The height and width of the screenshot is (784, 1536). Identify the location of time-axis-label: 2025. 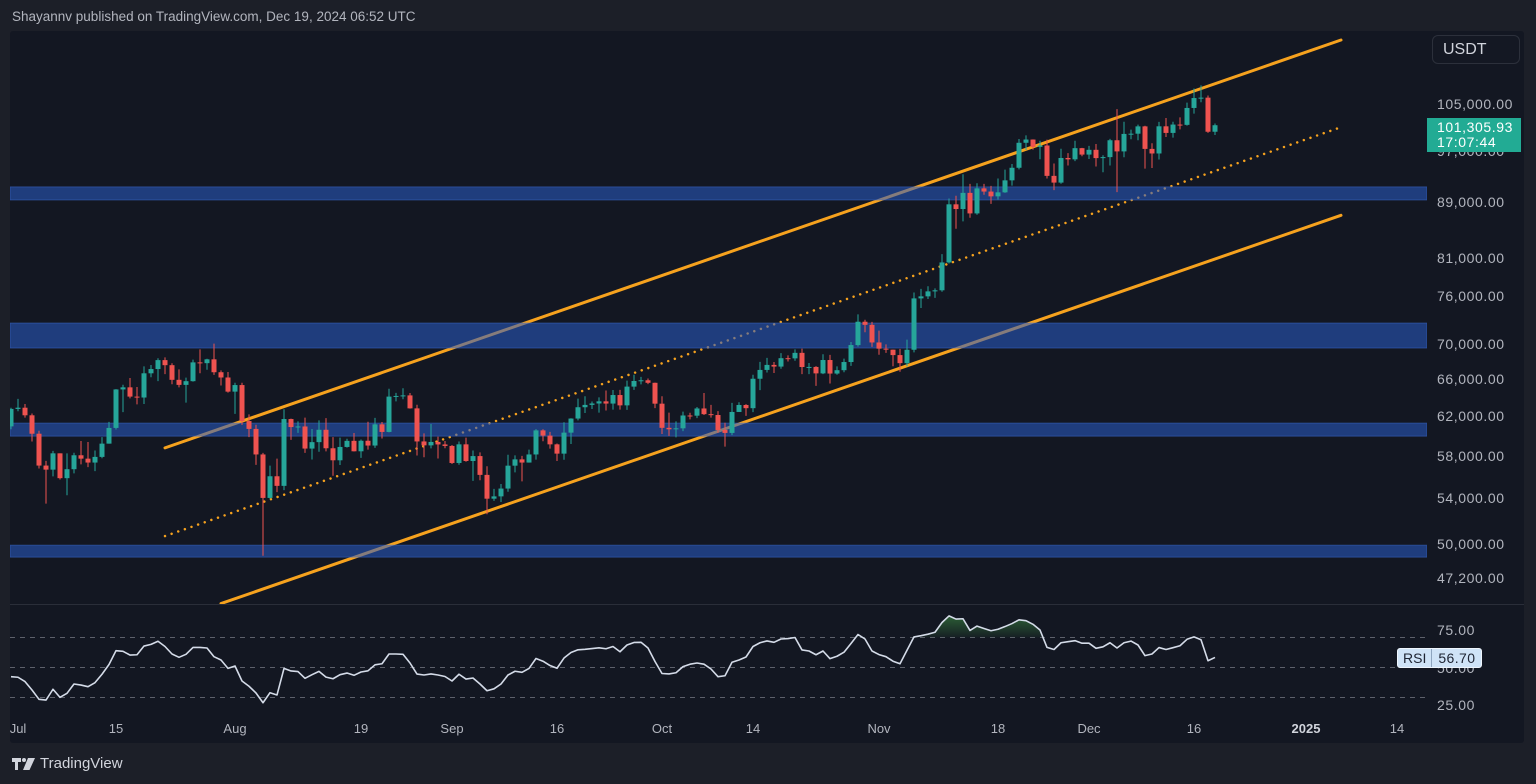
(1306, 728).